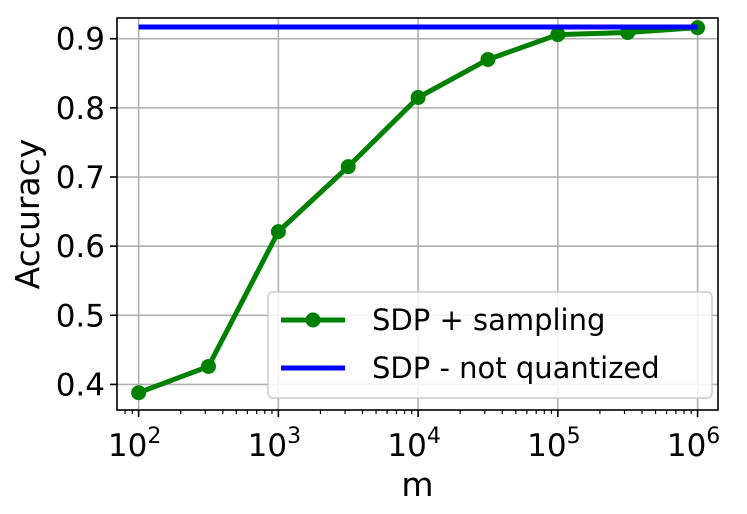 Image resolution: width=747 pixels, height=514 pixels. What do you see at coordinates (713, 436) in the screenshot?
I see `x-tick-label-exponent-4: 6` at bounding box center [713, 436].